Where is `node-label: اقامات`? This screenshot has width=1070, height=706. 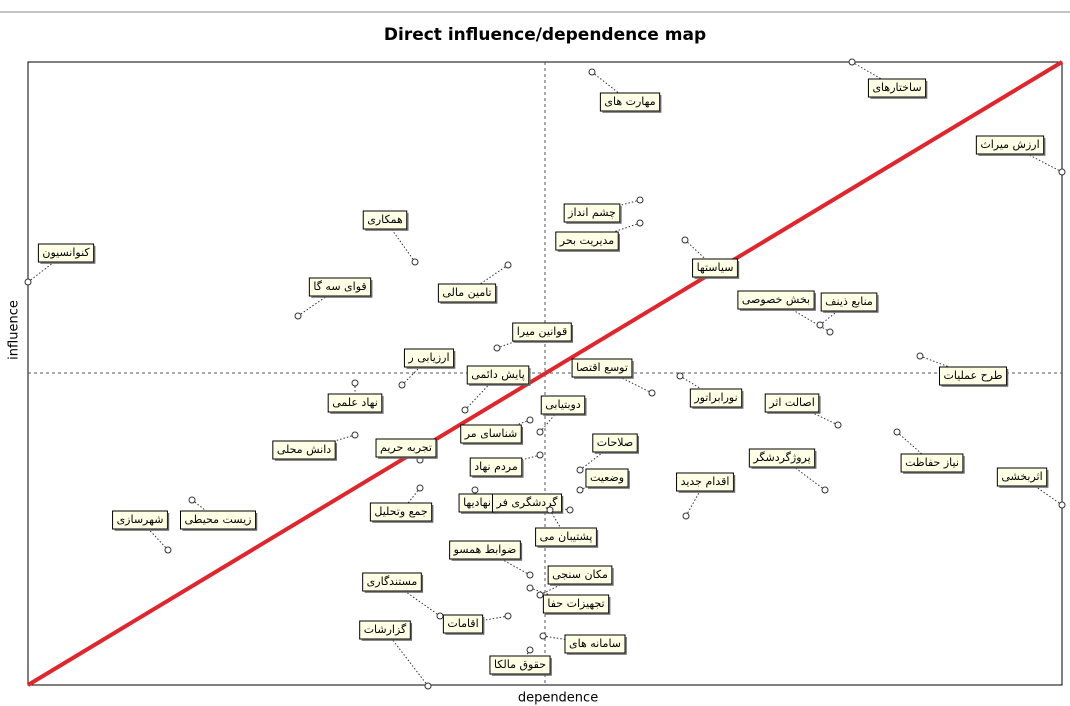
node-label: اقامات is located at coordinates (462, 623).